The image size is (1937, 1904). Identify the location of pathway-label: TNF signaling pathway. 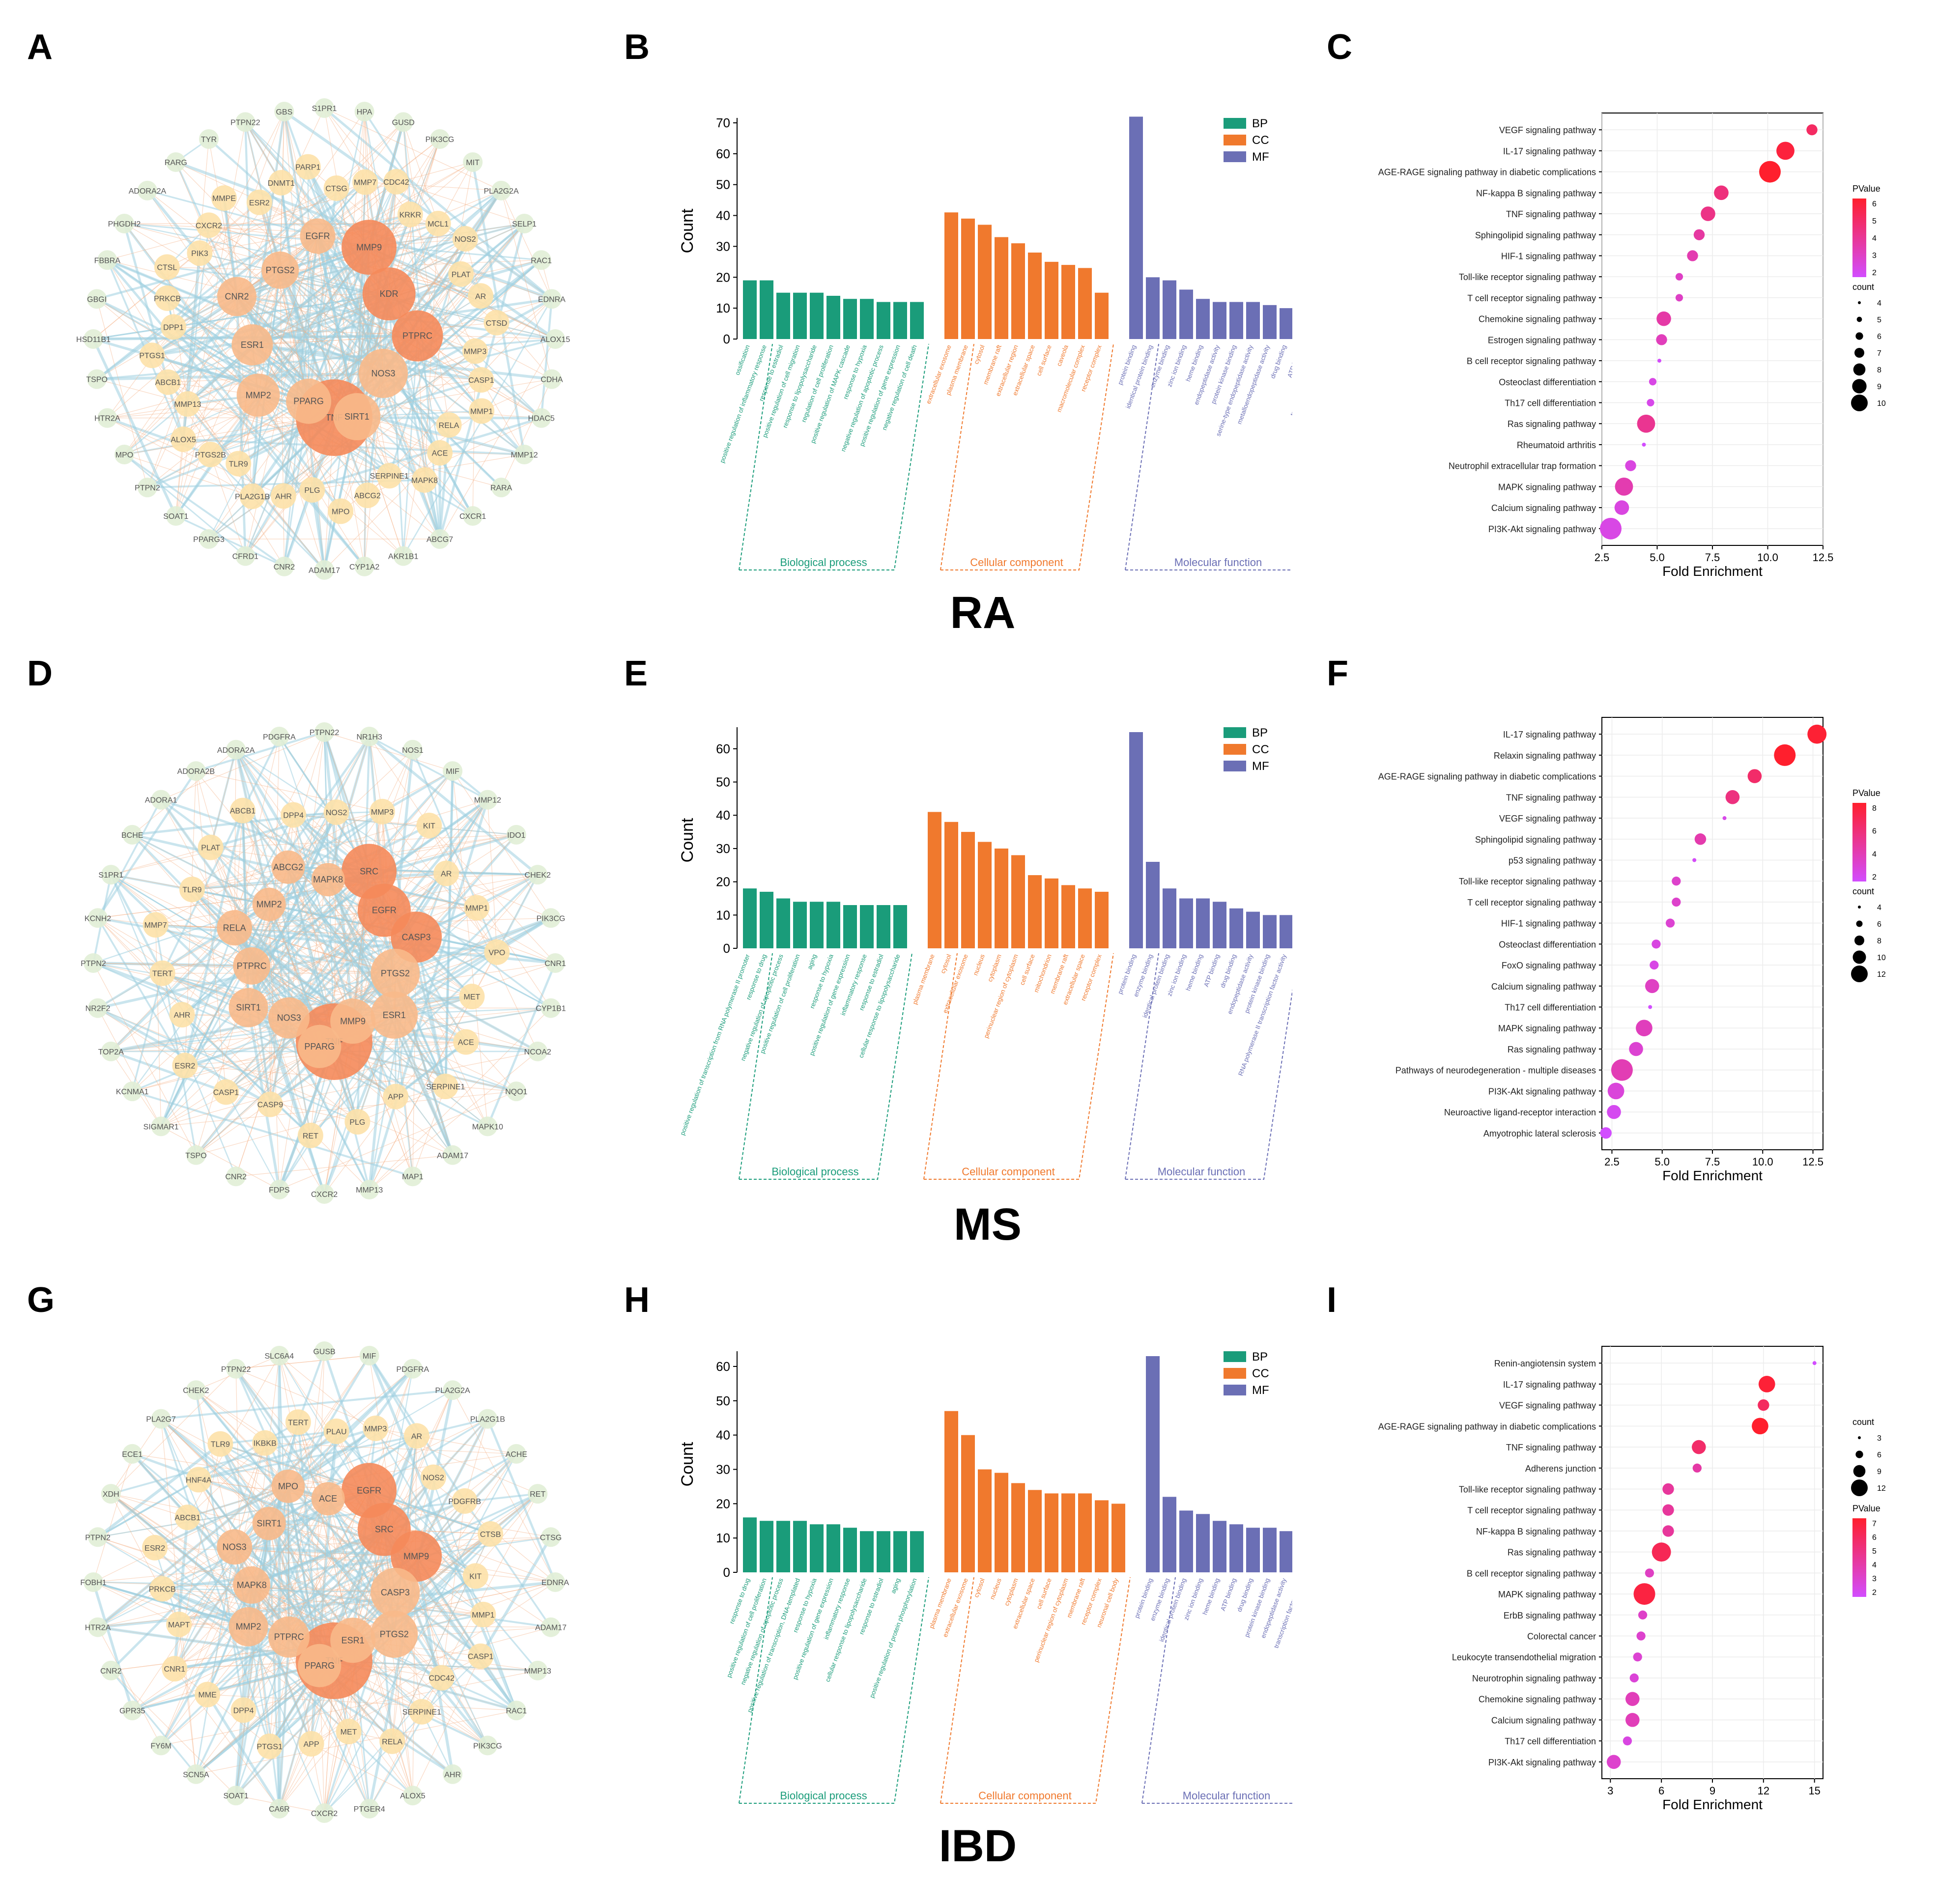
(1551, 1447).